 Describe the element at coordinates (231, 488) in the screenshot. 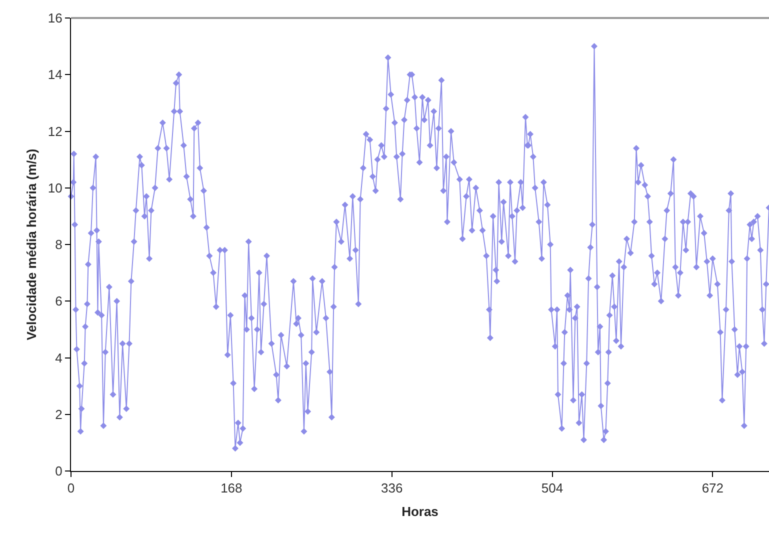

I see `x-tick-label: 168` at that location.